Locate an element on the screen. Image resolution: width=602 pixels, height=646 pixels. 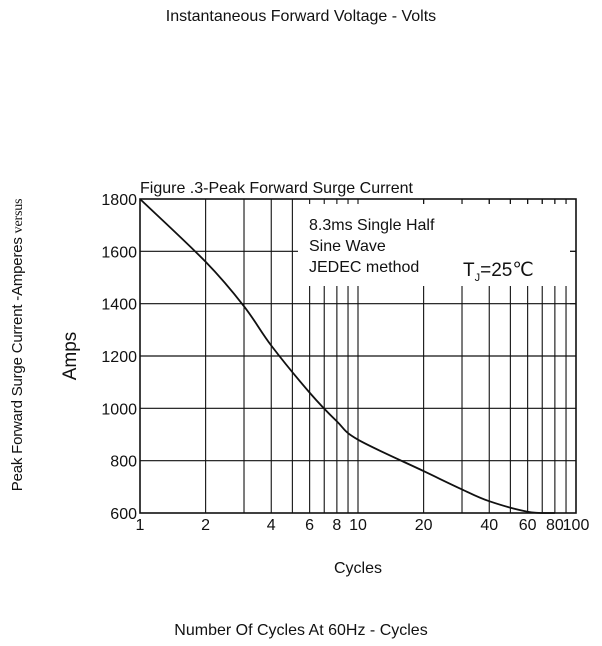
y-tick-label: 600 is located at coordinates (123, 514).